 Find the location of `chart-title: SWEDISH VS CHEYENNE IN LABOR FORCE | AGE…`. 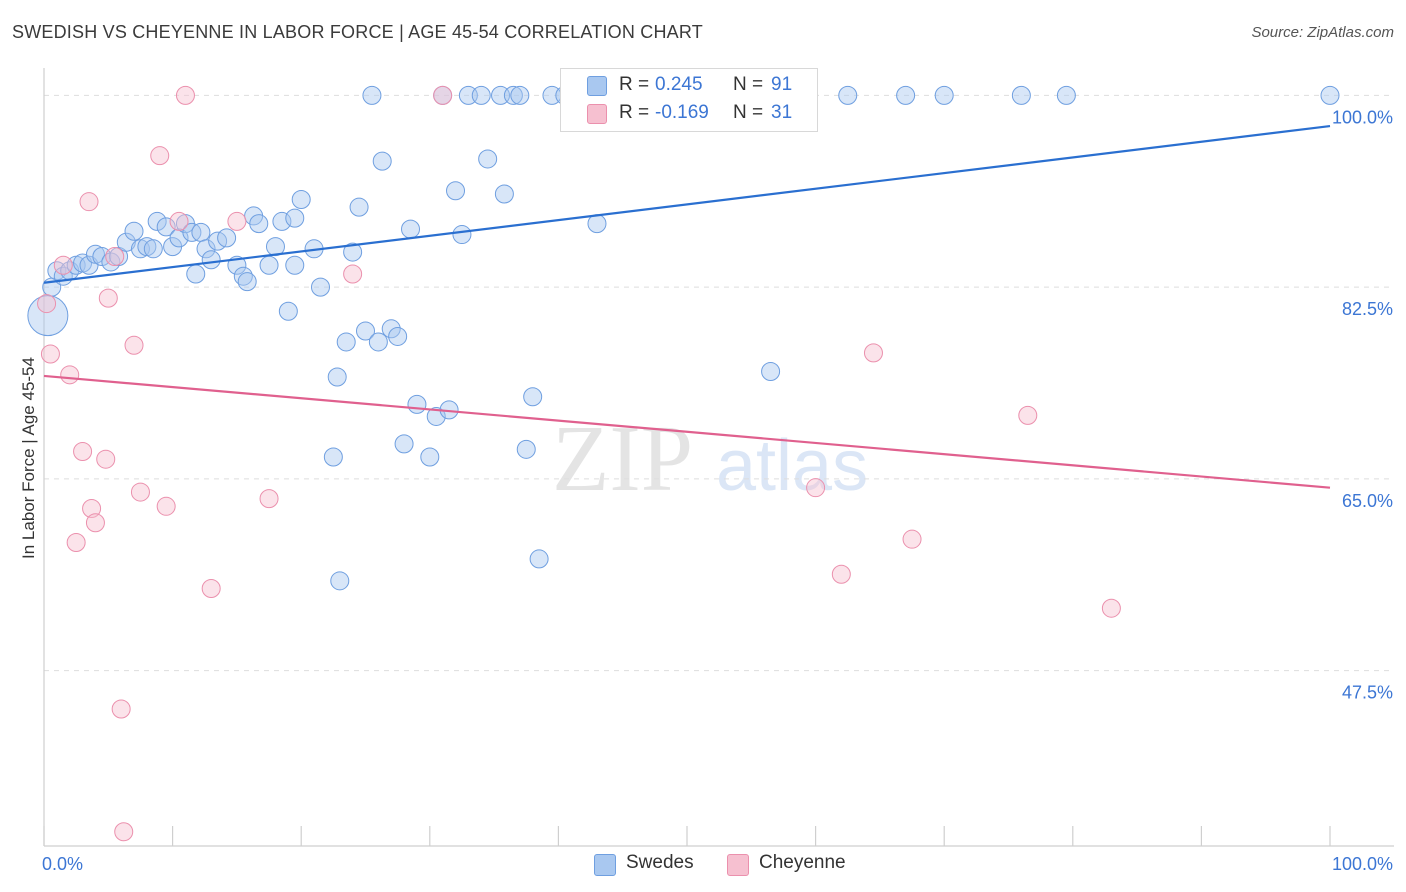

chart-title: SWEDISH VS CHEYENNE IN LABOR FORCE | AGE… is located at coordinates (357, 32).